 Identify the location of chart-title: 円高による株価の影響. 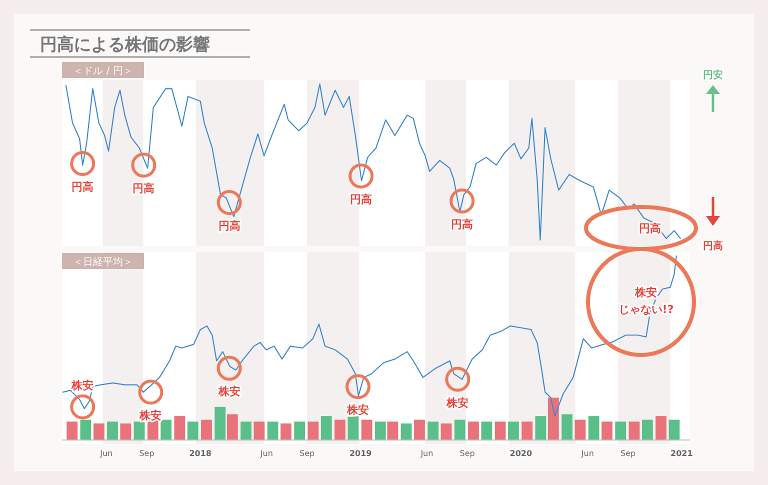
(125, 45).